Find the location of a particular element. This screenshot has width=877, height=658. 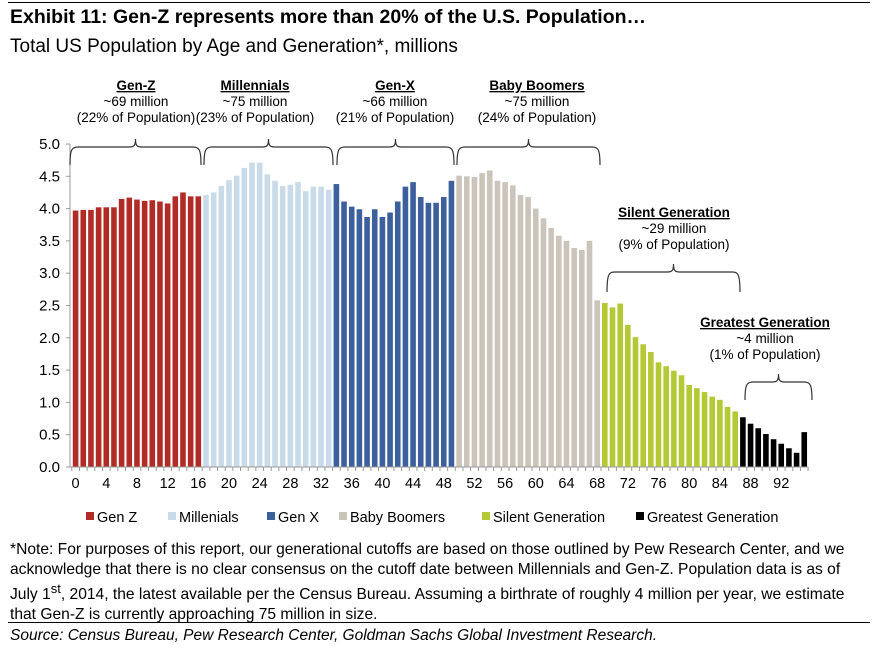

annotation-line: (1% of Population) is located at coordinates (764, 354).